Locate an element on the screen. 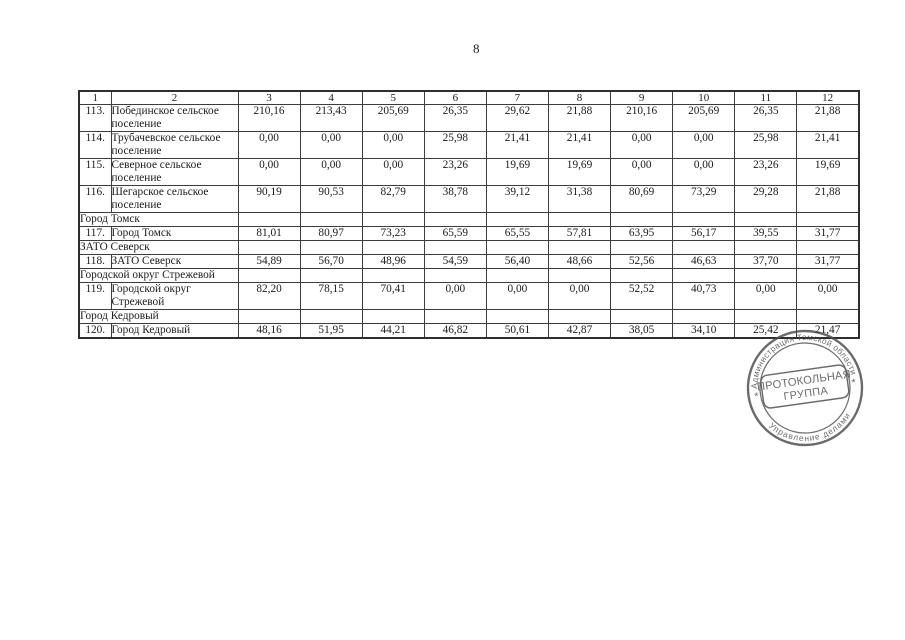 The width and height of the screenshot is (905, 640). value-cell: 38,78 is located at coordinates (455, 199).